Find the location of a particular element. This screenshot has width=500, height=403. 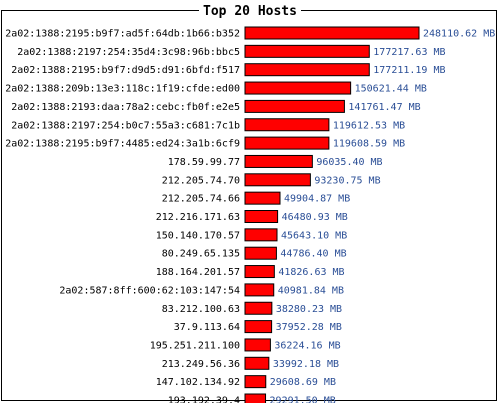

value-label: 49904.87 MB is located at coordinates (317, 199).